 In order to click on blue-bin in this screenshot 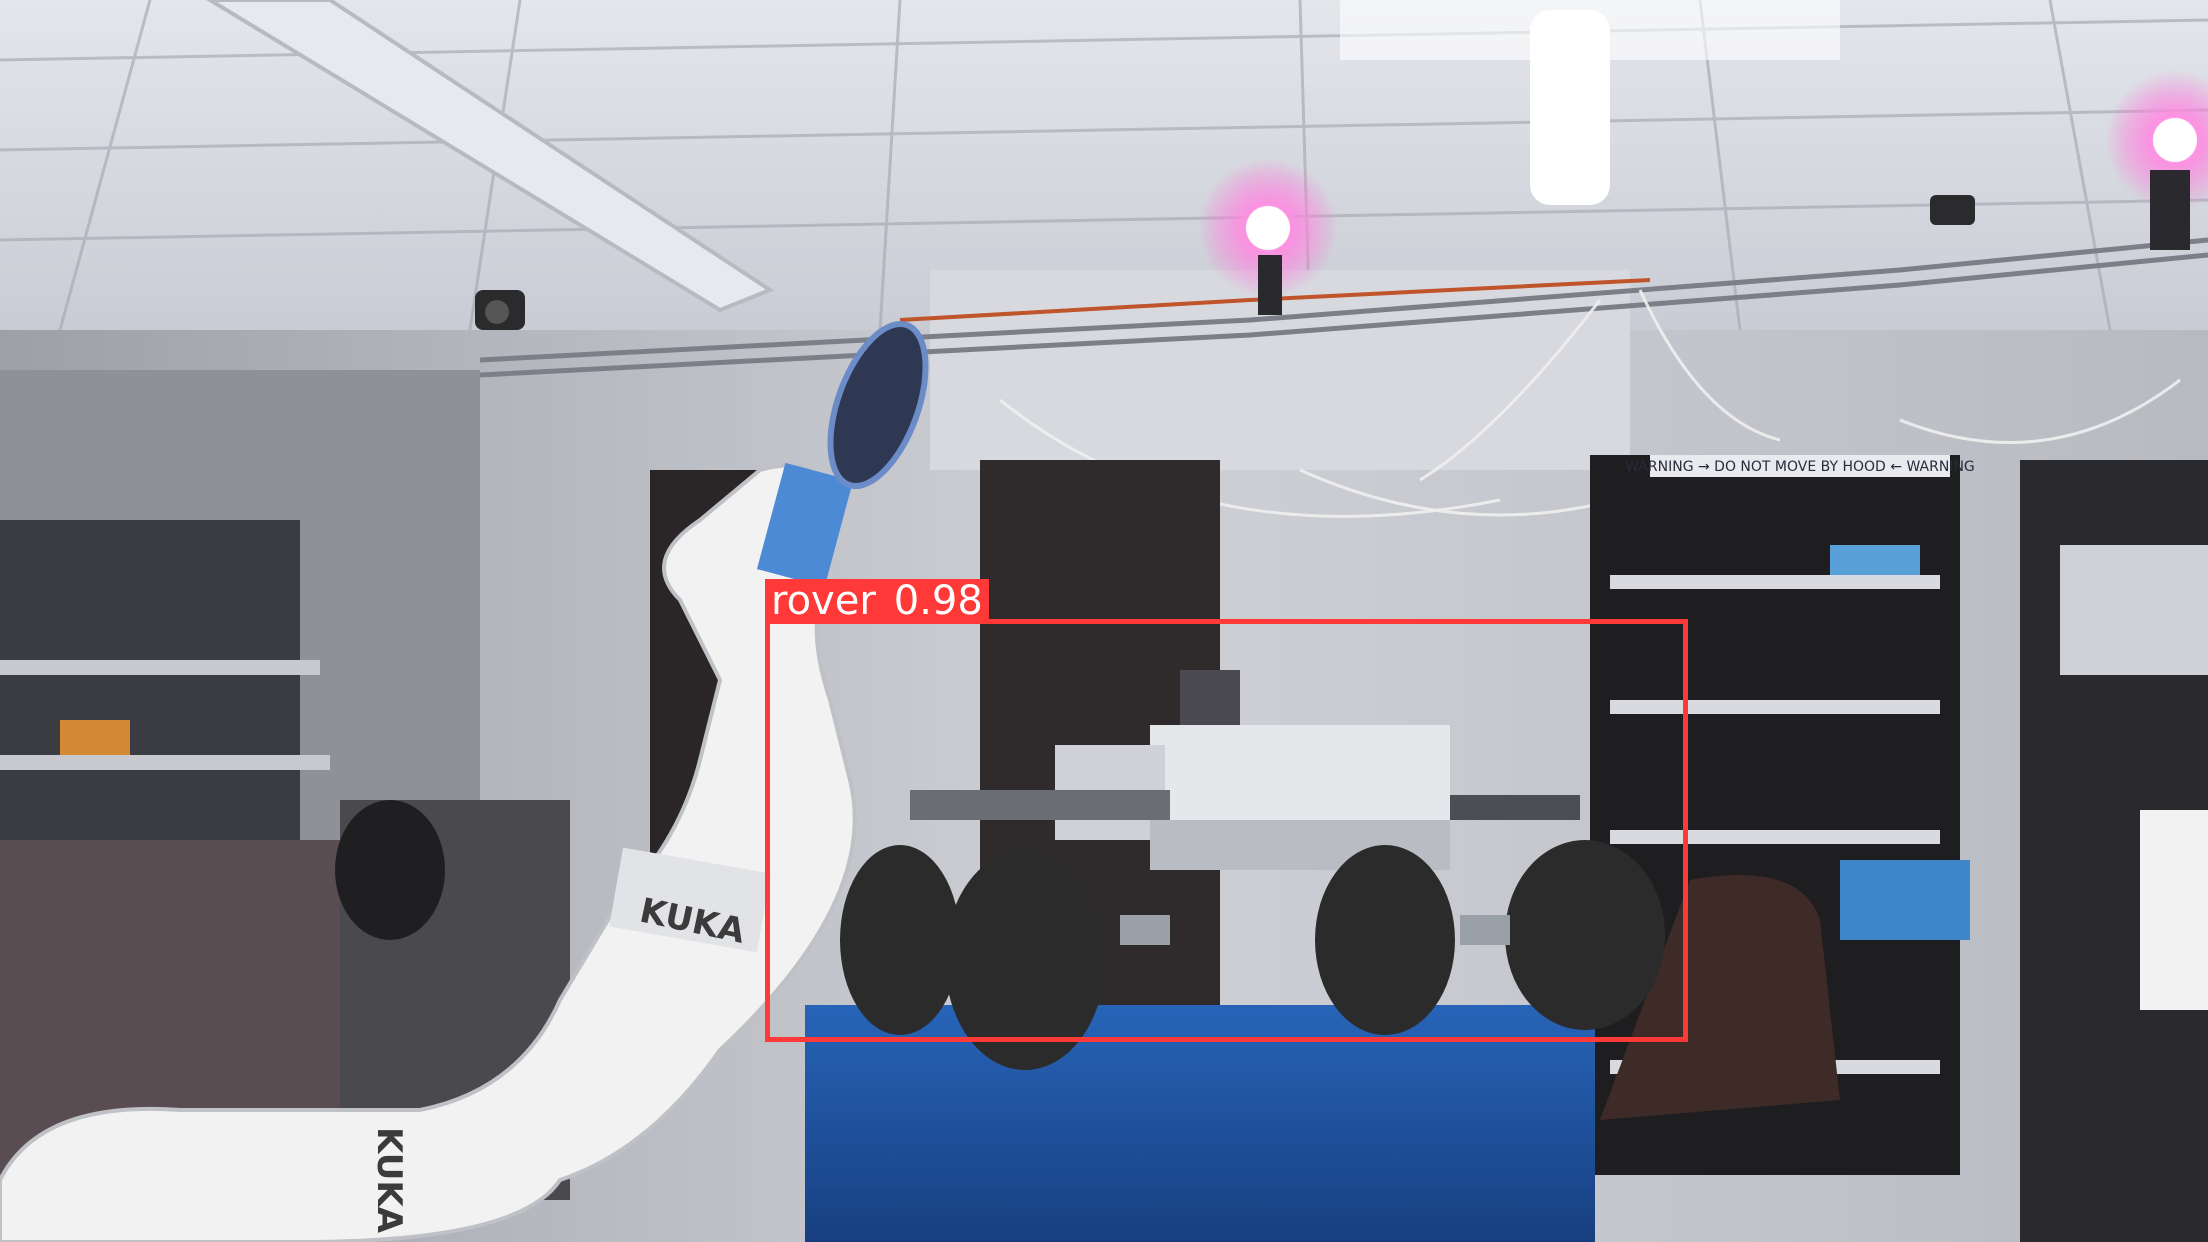, I will do `click(1905, 900)`.